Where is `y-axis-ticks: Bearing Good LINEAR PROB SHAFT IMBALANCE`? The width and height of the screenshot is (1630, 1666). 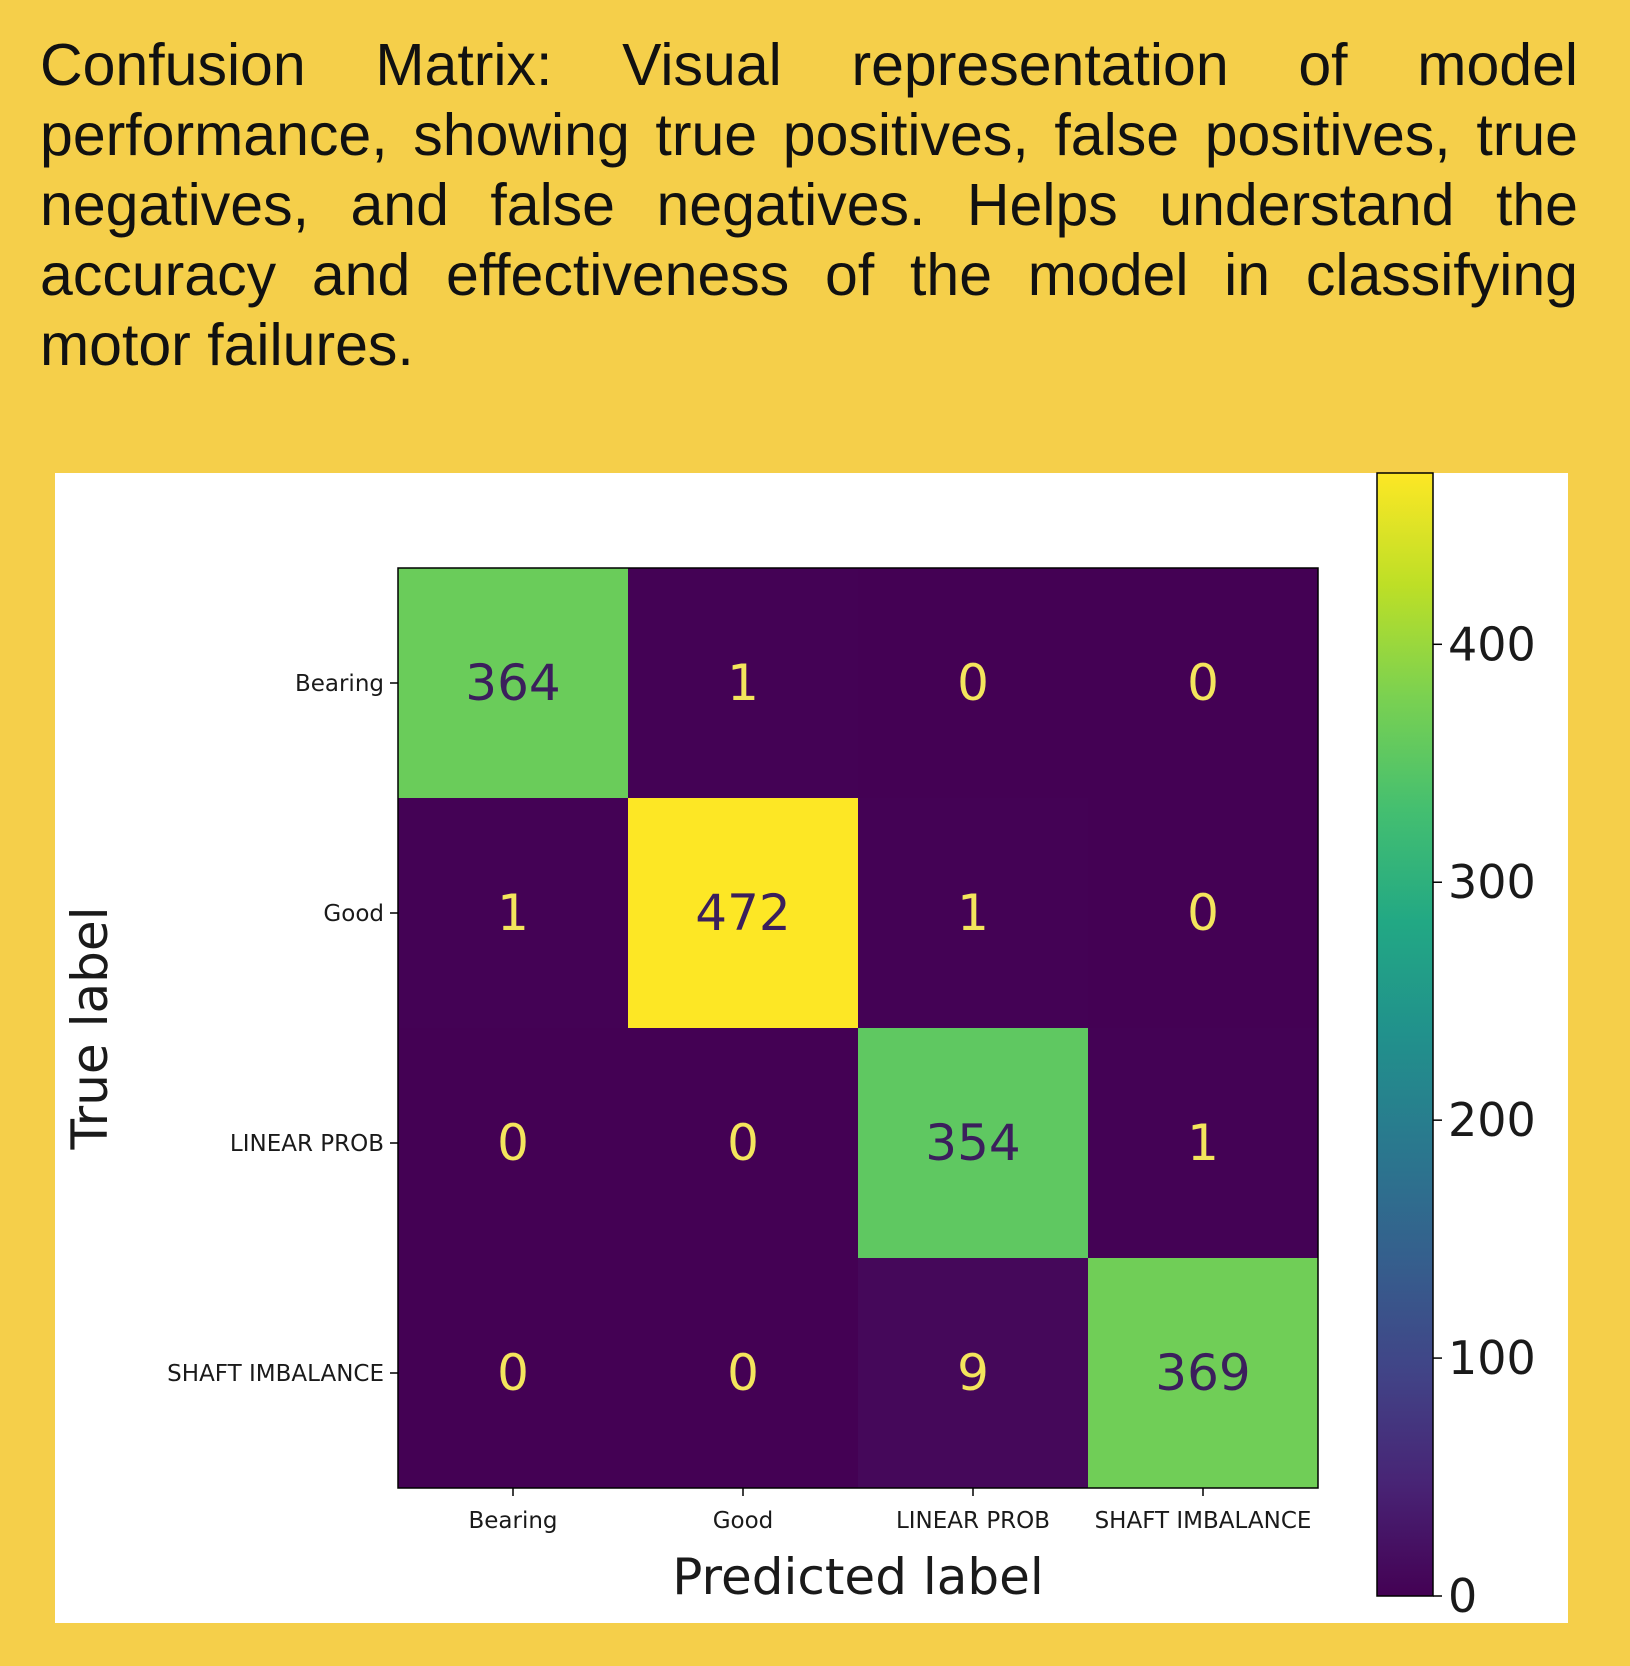 y-axis-ticks: Bearing Good LINEAR PROB SHAFT IMBALANCE is located at coordinates (282, 1029).